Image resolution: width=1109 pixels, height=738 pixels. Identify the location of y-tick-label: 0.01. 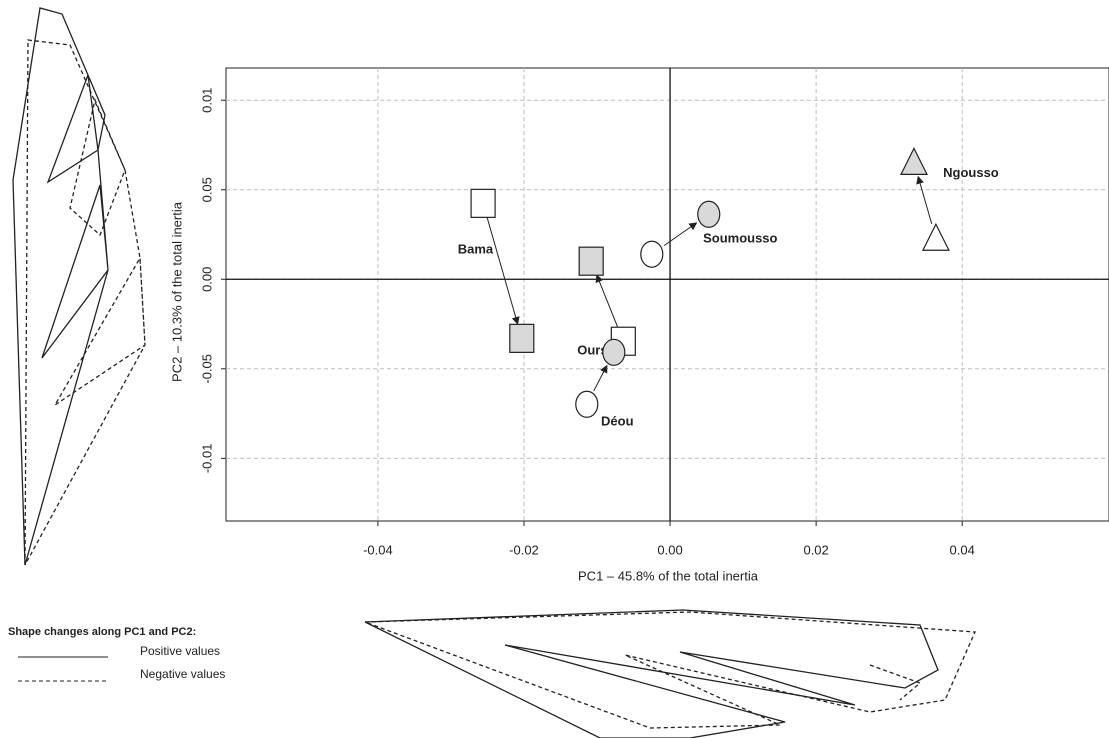
(206, 100).